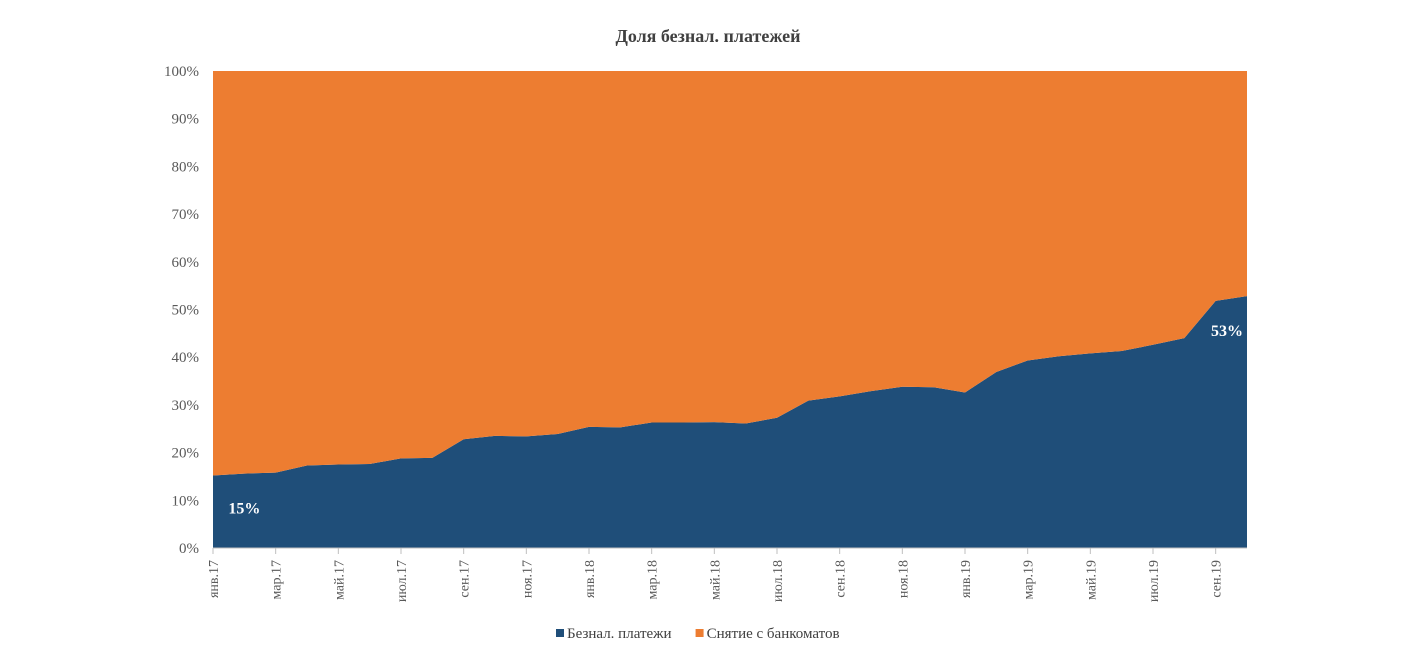 The image size is (1416, 672). Describe the element at coordinates (527, 579) in the screenshot. I see `x-tick-label: ноя.17` at that location.